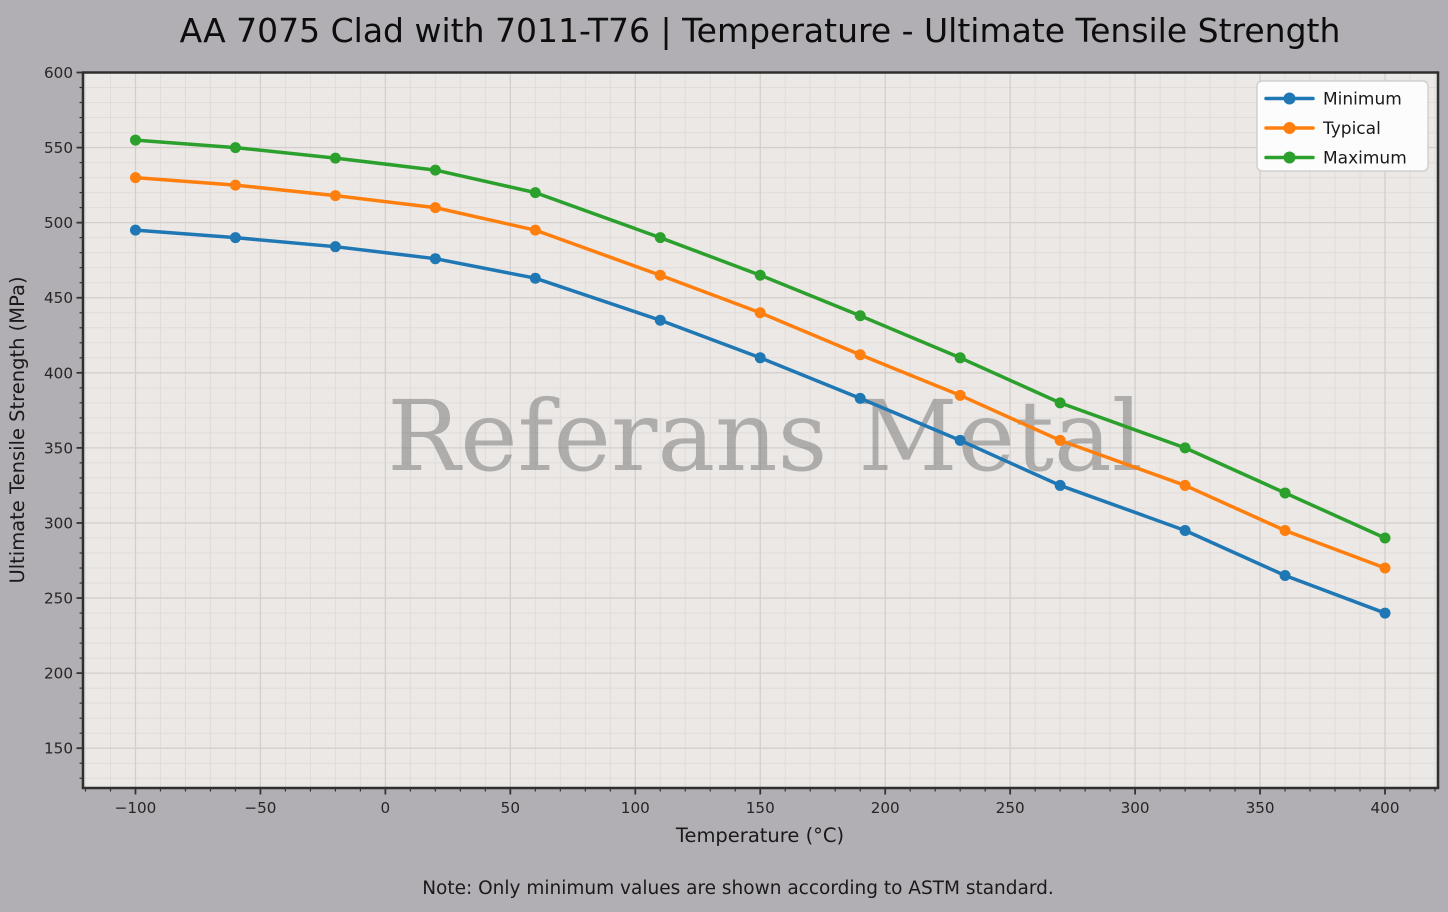 The height and width of the screenshot is (912, 1448). Describe the element at coordinates (765, 436) in the screenshot. I see `watermark: Referans Metal` at that location.